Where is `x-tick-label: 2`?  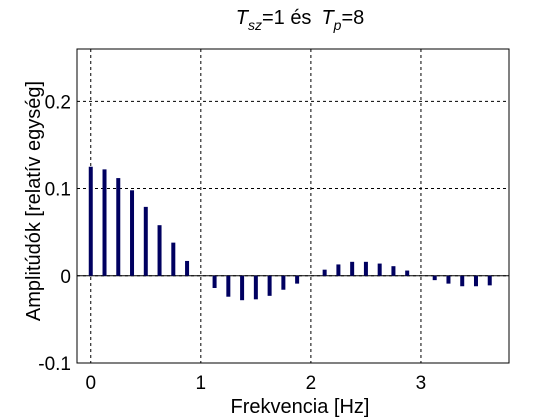
x-tick-label: 2 is located at coordinates (311, 383).